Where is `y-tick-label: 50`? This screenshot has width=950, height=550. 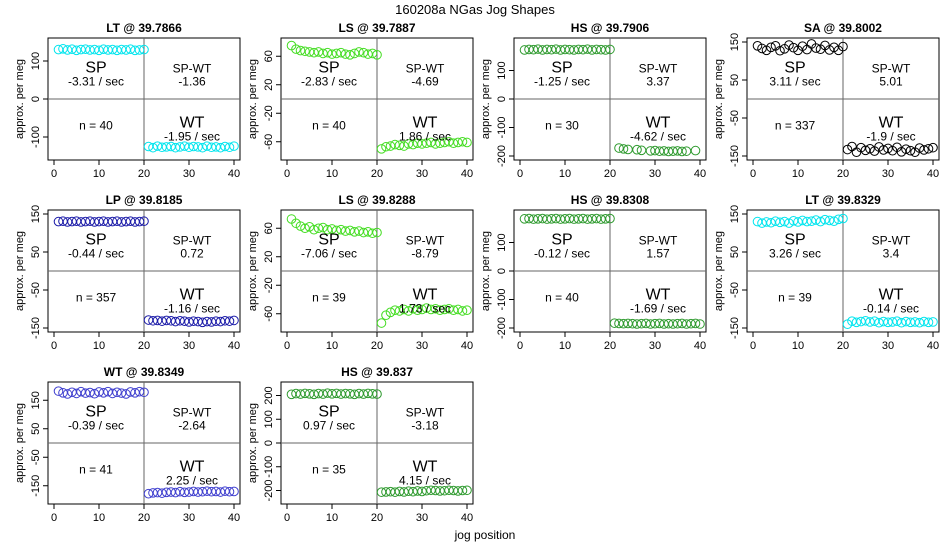 y-tick-label: 50 is located at coordinates (36, 252).